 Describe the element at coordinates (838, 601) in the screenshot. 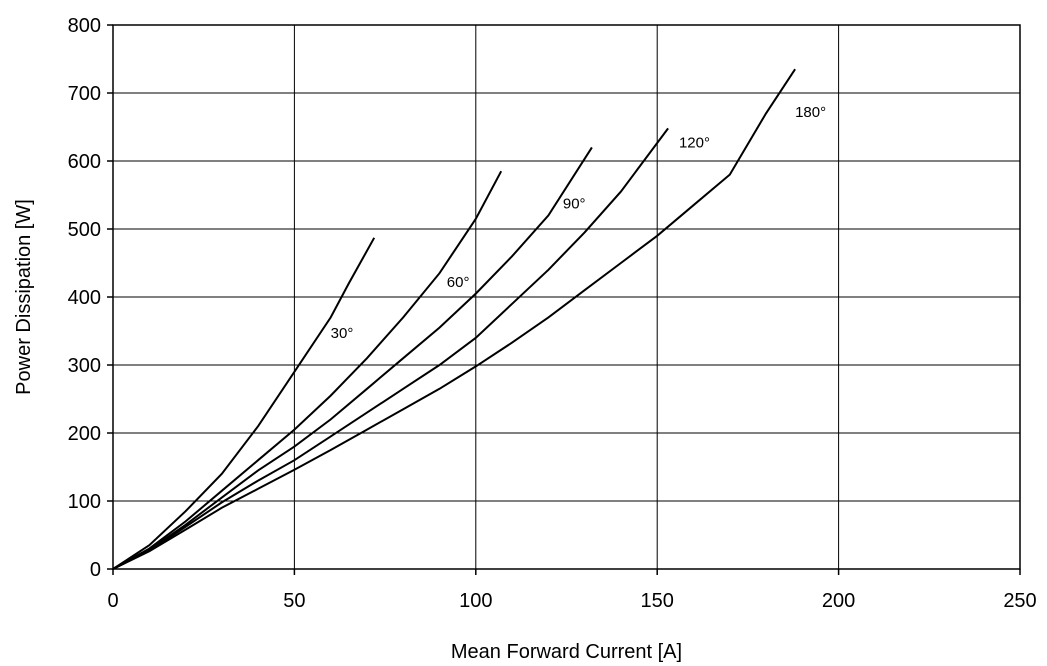

I see `x-tick-label: 200` at that location.